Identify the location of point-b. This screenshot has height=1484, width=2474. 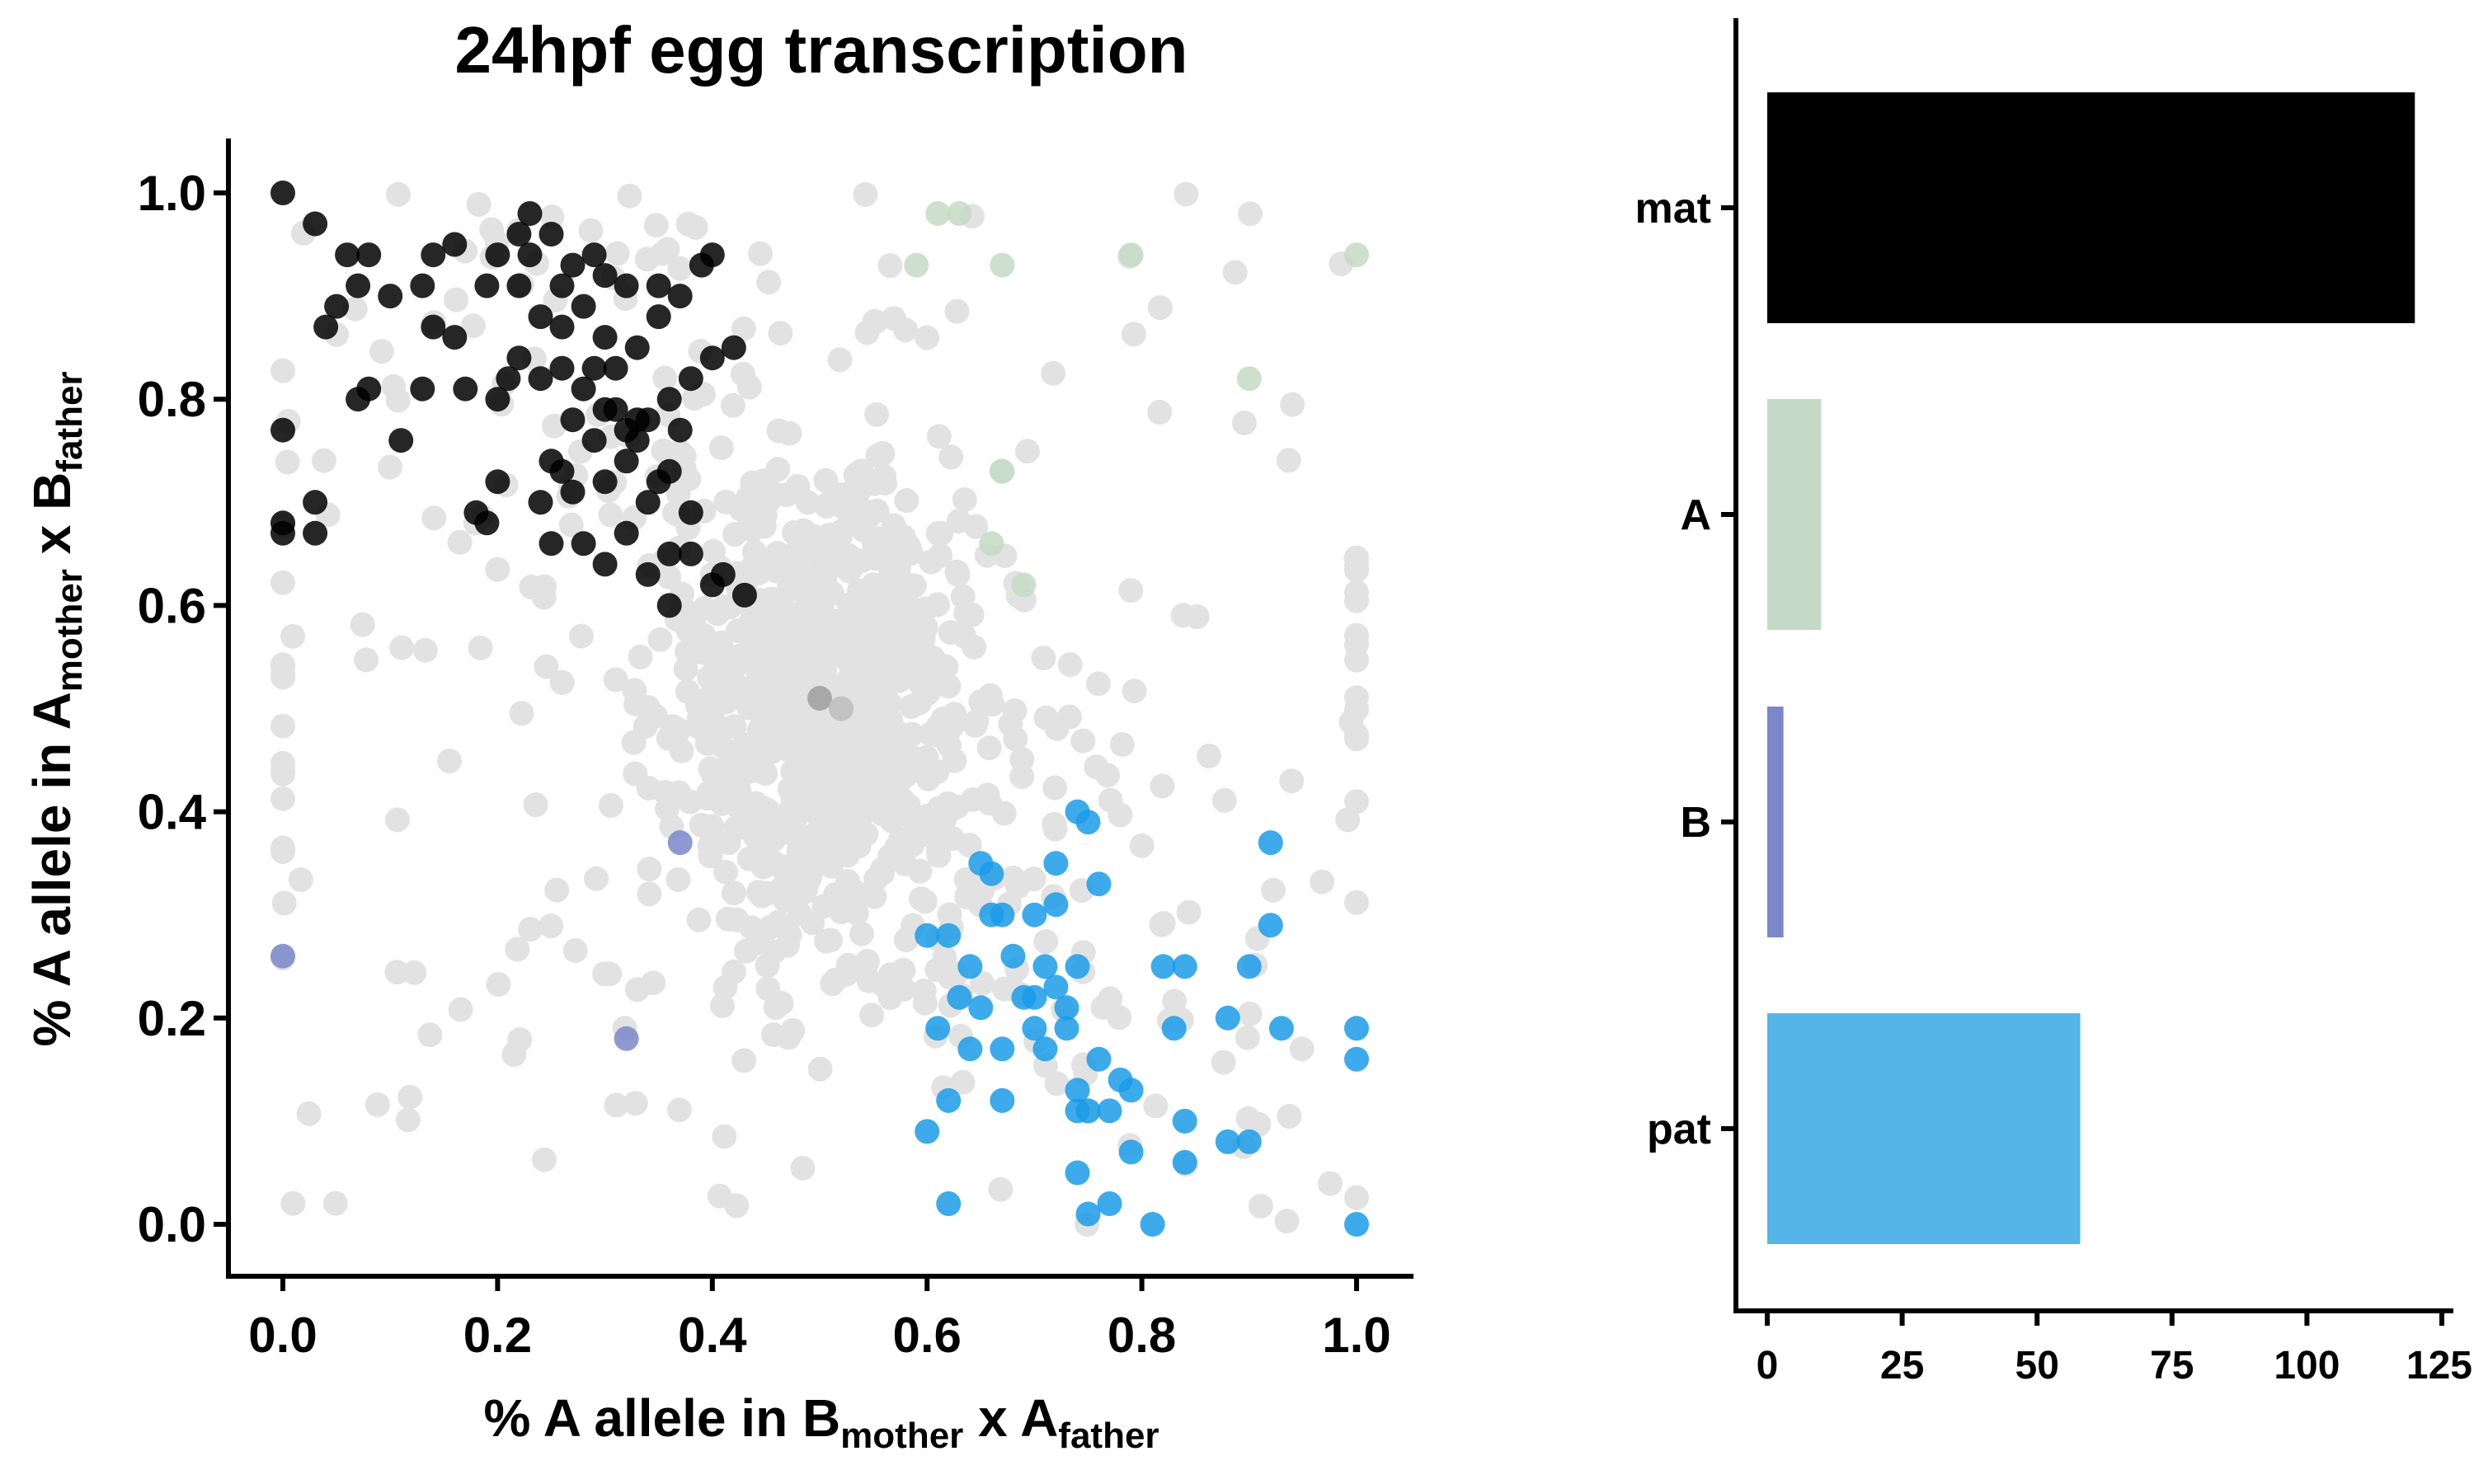
(626, 1038).